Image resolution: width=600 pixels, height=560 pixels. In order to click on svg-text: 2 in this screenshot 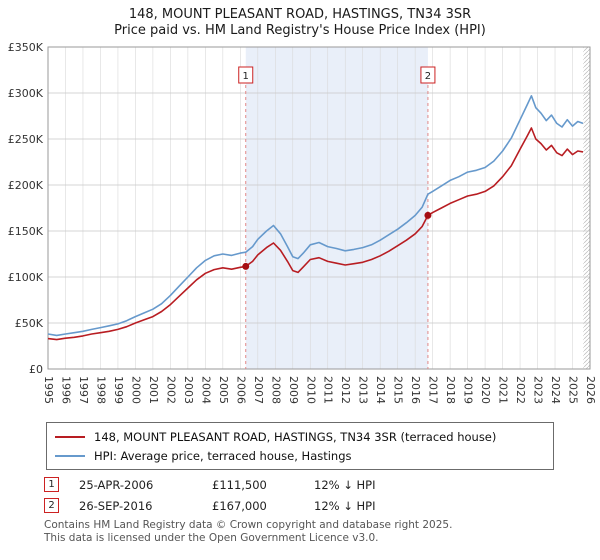, I will do `click(428, 76)`.